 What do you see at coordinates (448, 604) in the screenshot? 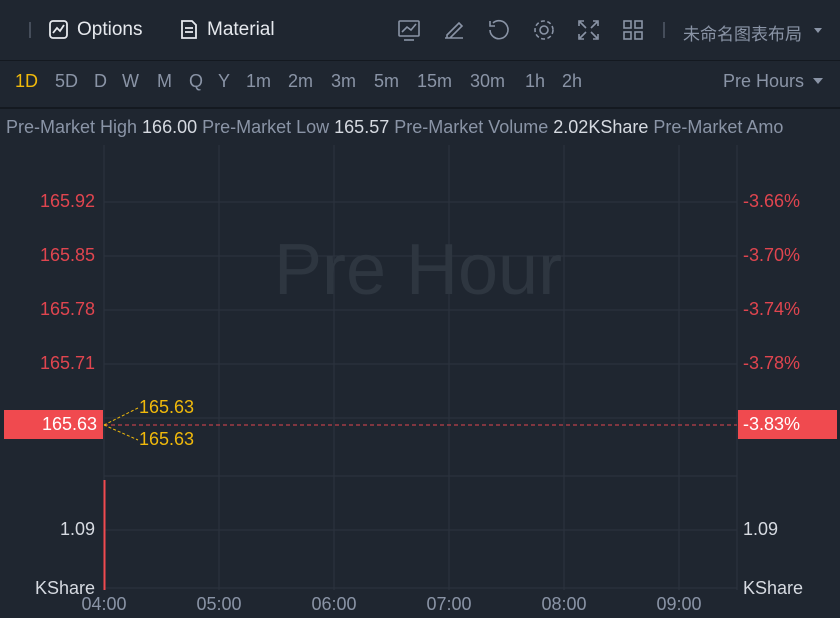
I see `time-tick-label: 07:00` at bounding box center [448, 604].